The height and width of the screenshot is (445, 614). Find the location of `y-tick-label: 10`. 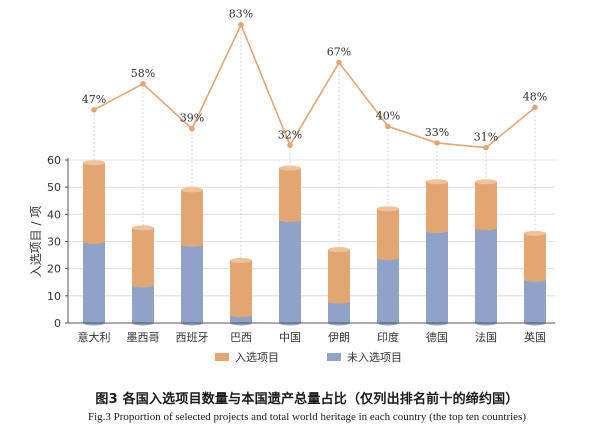

y-tick-label: 10 is located at coordinates (54, 296).